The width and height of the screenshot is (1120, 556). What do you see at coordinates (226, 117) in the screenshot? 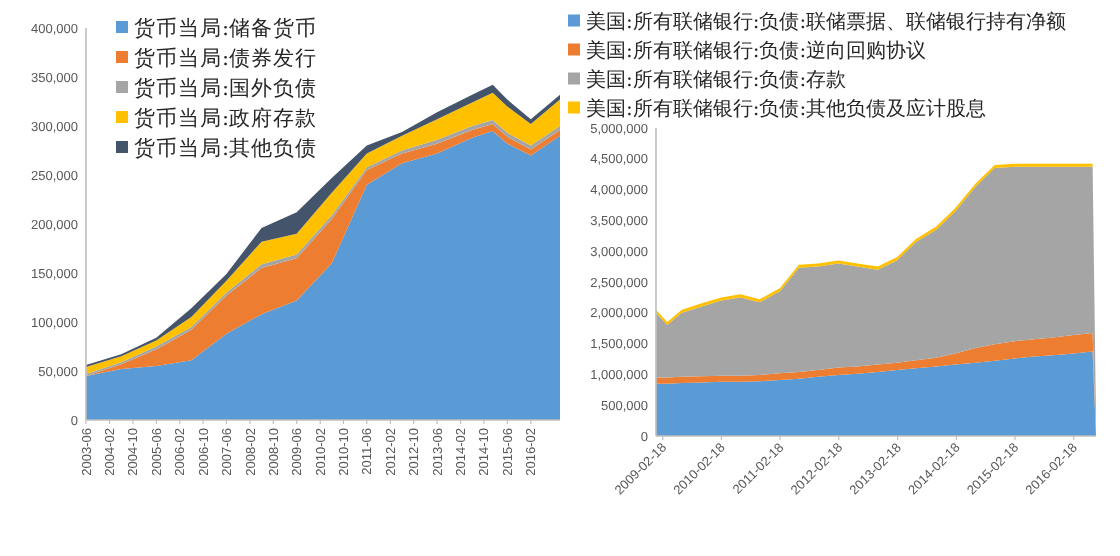
I see `legend-label: 货币当局:政府存款` at bounding box center [226, 117].